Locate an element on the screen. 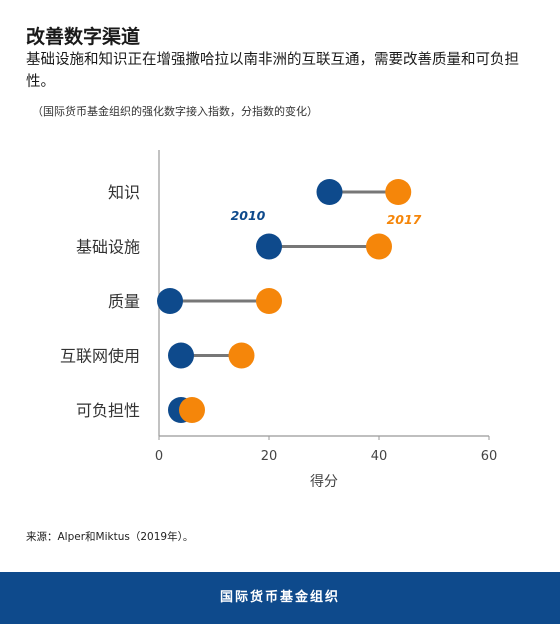  category-label: 知识 is located at coordinates (124, 192).